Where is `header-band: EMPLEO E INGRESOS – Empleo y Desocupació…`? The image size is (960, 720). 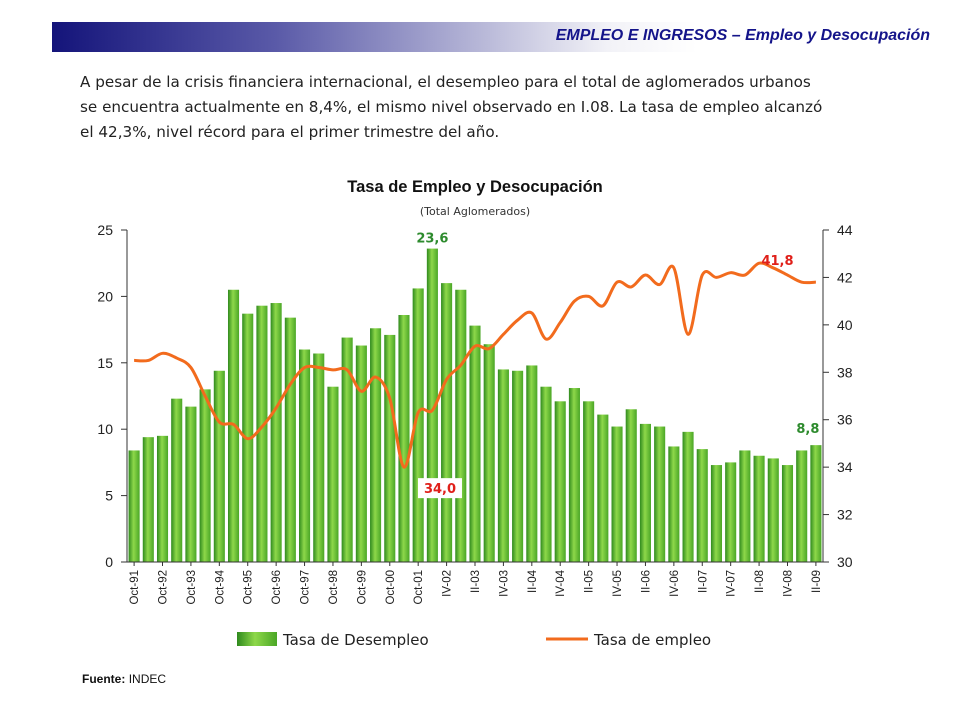
header-band: EMPLEO E INGRESOS – Empleo y Desocupació… is located at coordinates (500, 37).